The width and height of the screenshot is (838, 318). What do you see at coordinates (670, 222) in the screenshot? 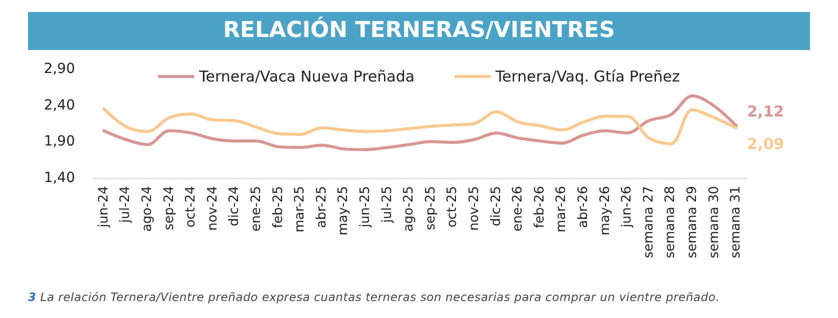
I see `x-tick-label: semana 28` at bounding box center [670, 222].